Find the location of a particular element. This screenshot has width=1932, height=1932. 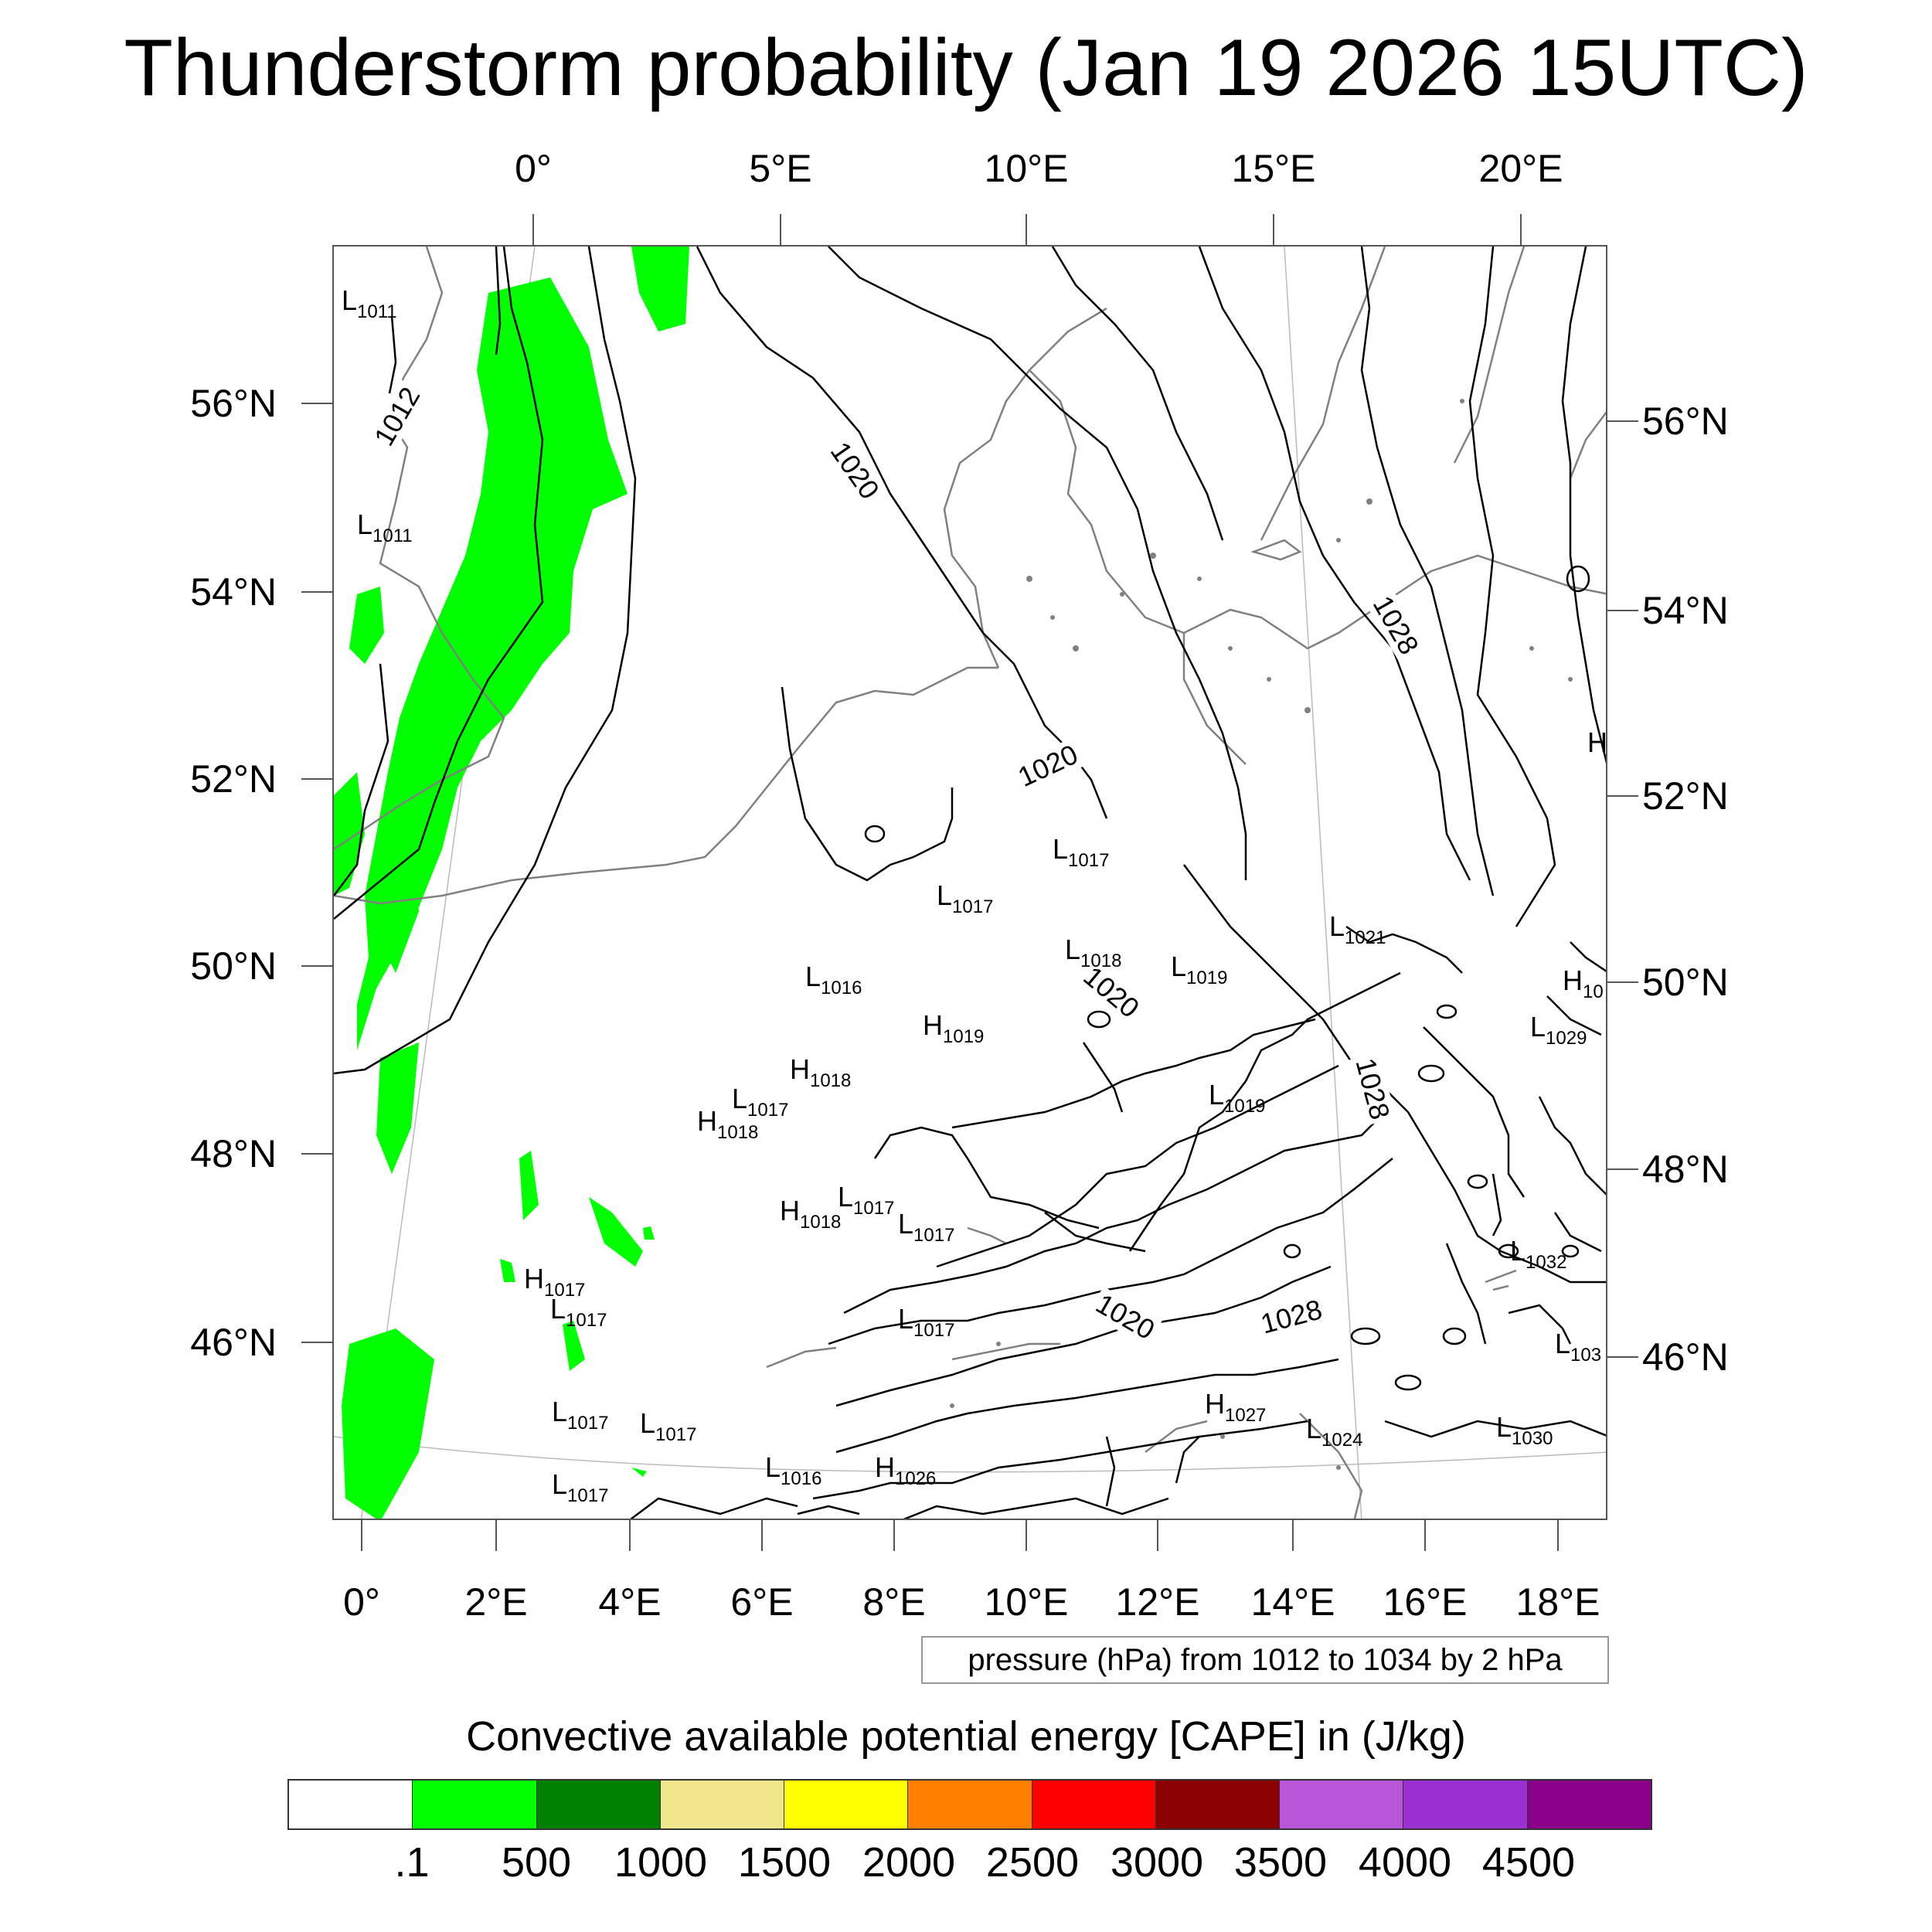

colorbar-tick-label: 3500 is located at coordinates (1281, 1863).